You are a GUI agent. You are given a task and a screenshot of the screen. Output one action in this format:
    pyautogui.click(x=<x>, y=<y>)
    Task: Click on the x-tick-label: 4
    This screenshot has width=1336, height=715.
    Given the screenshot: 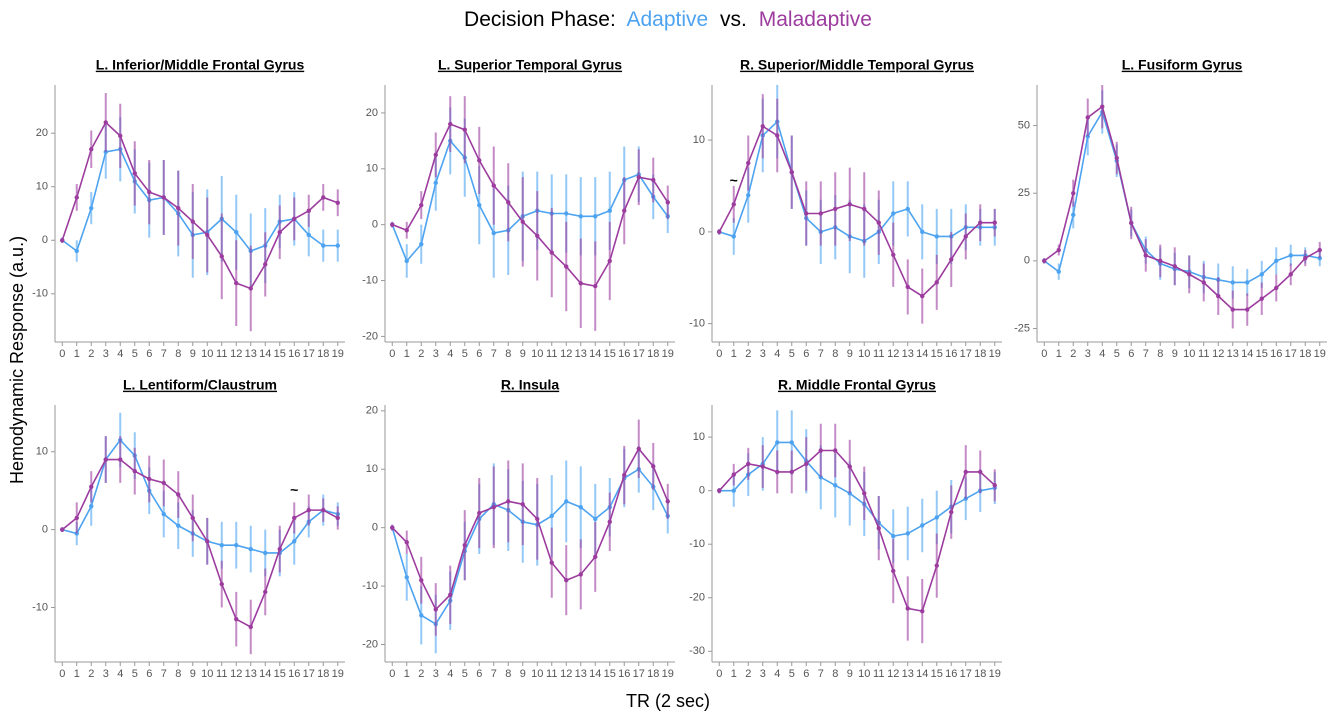 What is the action you would take?
    pyautogui.click(x=120, y=674)
    